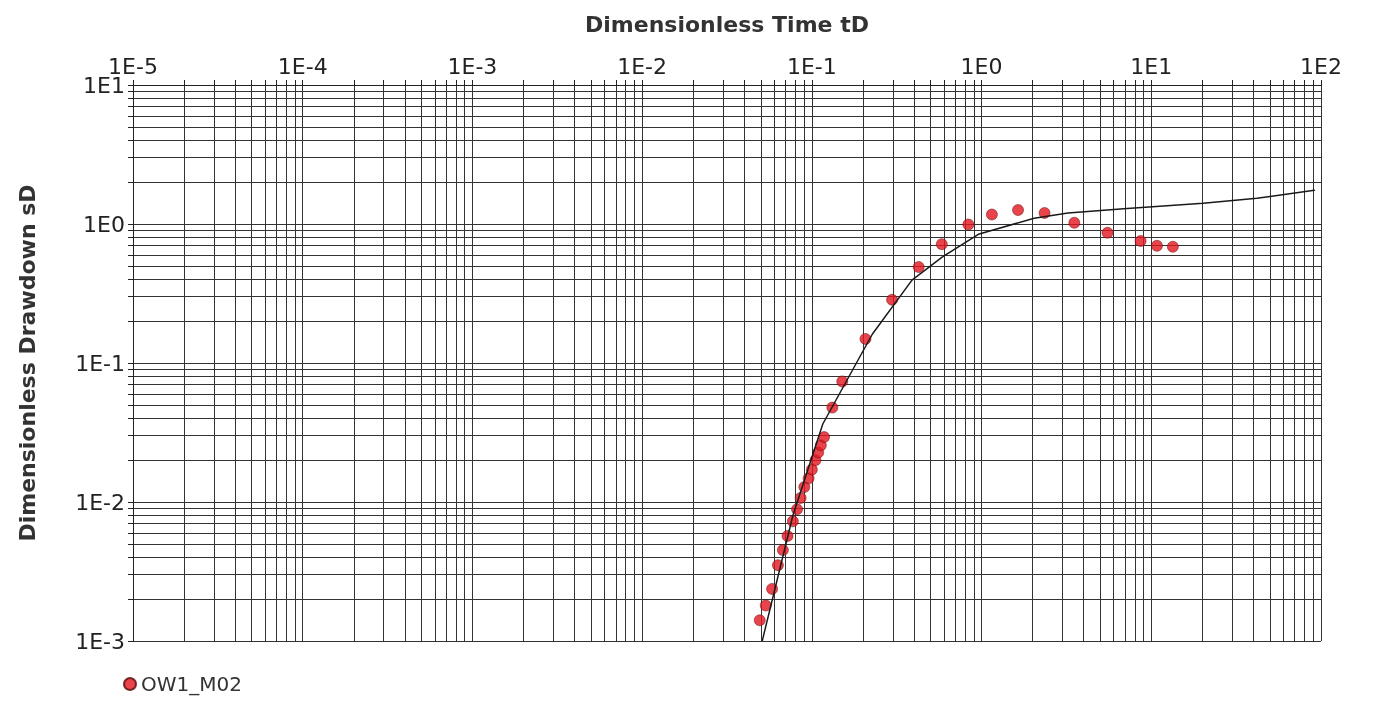  Describe the element at coordinates (727, 24) in the screenshot. I see `x-axis-title: Dimensionless Time tD` at that location.